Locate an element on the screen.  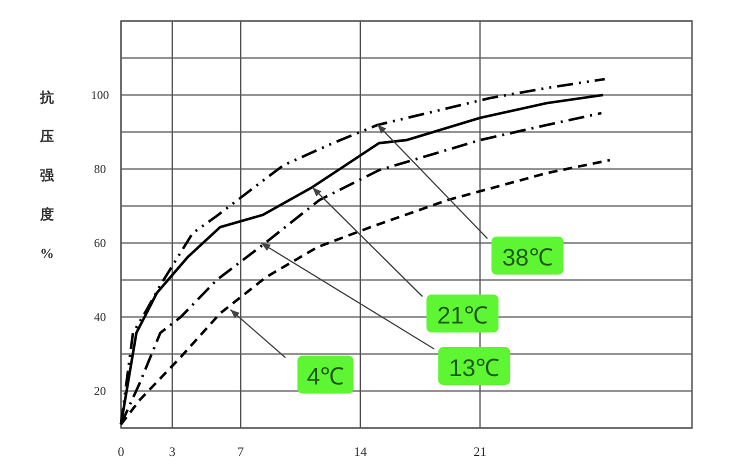
y-tick-label: 60 is located at coordinates (100, 243).